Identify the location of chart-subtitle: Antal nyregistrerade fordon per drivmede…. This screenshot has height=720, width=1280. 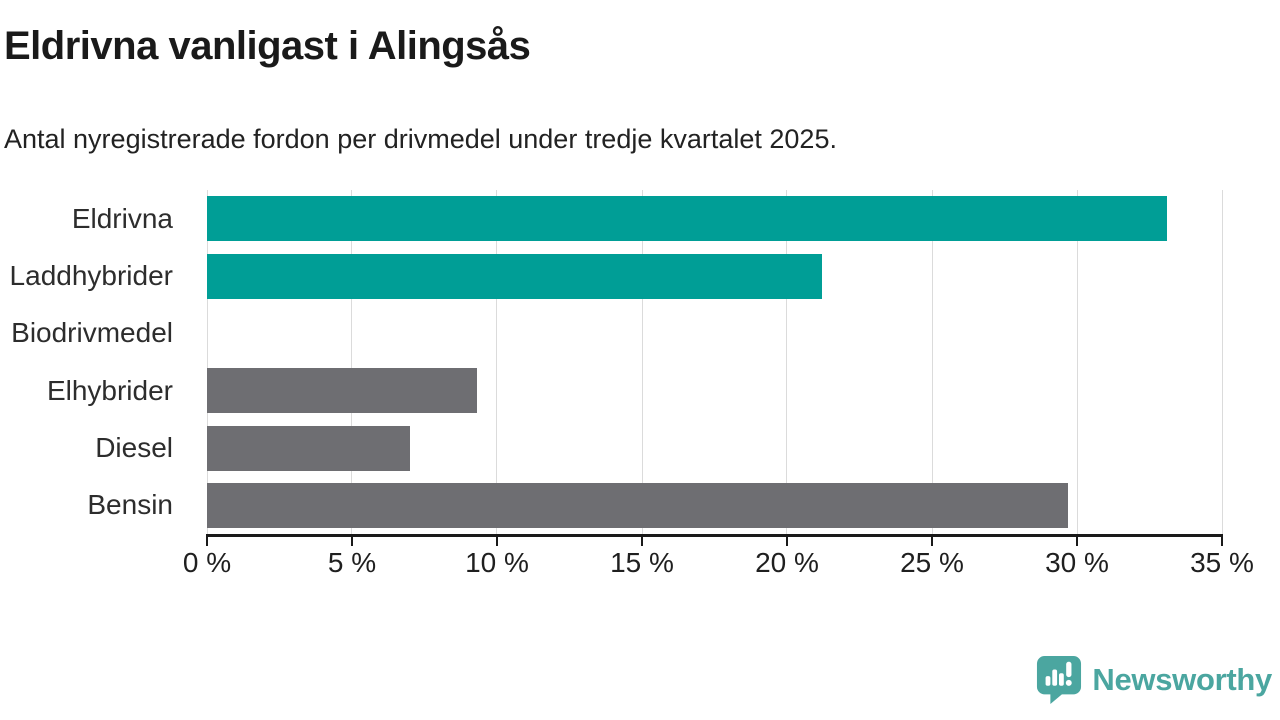
(420, 139).